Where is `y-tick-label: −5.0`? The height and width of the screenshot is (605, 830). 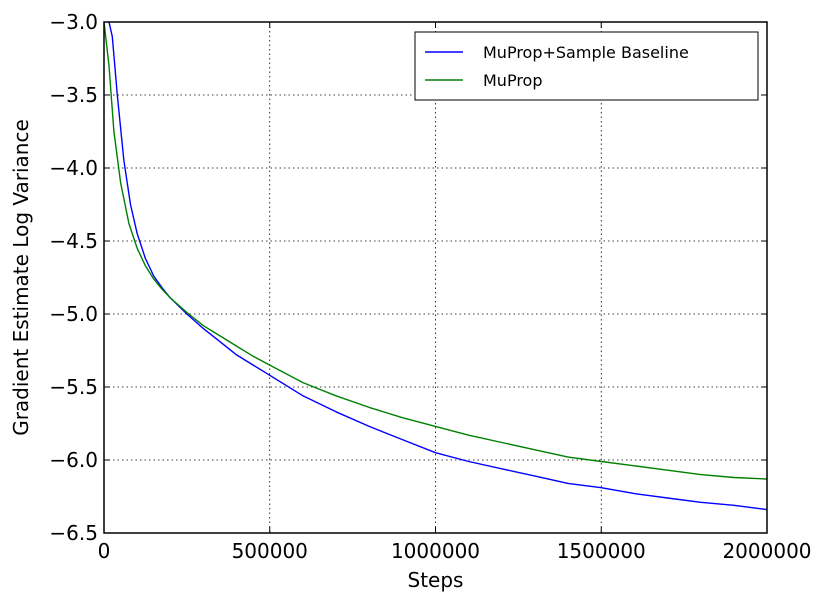 y-tick-label: −5.0 is located at coordinates (73, 314).